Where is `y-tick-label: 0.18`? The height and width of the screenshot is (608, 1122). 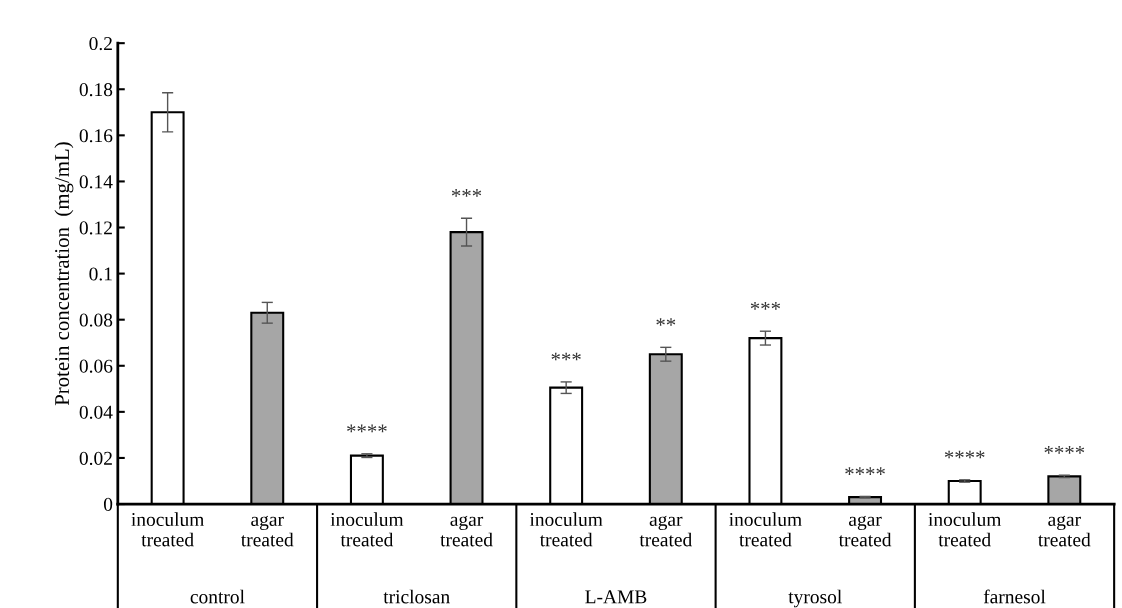
y-tick-label: 0.18 is located at coordinates (96, 90).